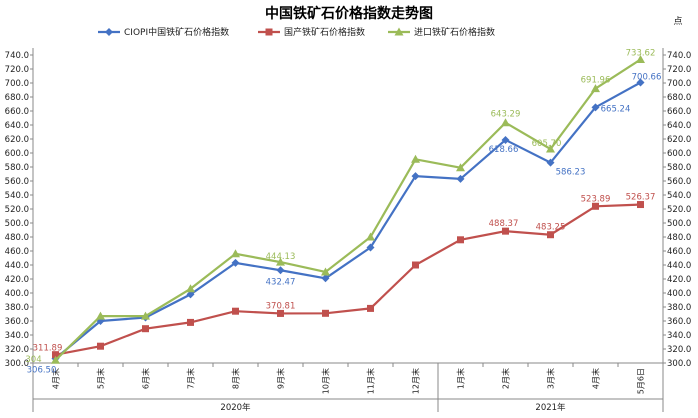 This screenshot has width=698, height=418. I want to click on data-label: 483.25, so click(551, 228).